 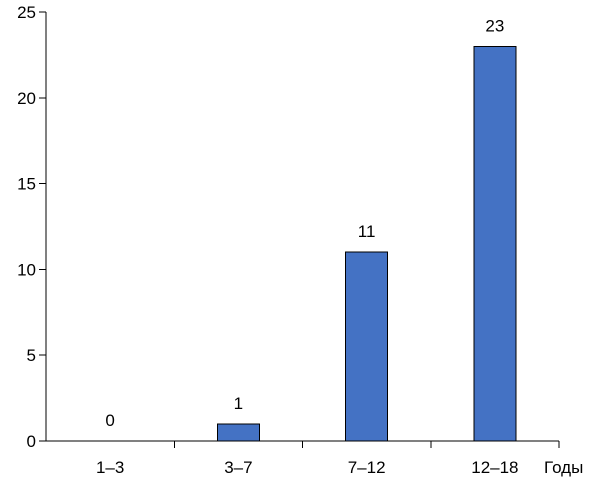 What do you see at coordinates (563, 467) in the screenshot?
I see `x-axis-title: Годы` at bounding box center [563, 467].